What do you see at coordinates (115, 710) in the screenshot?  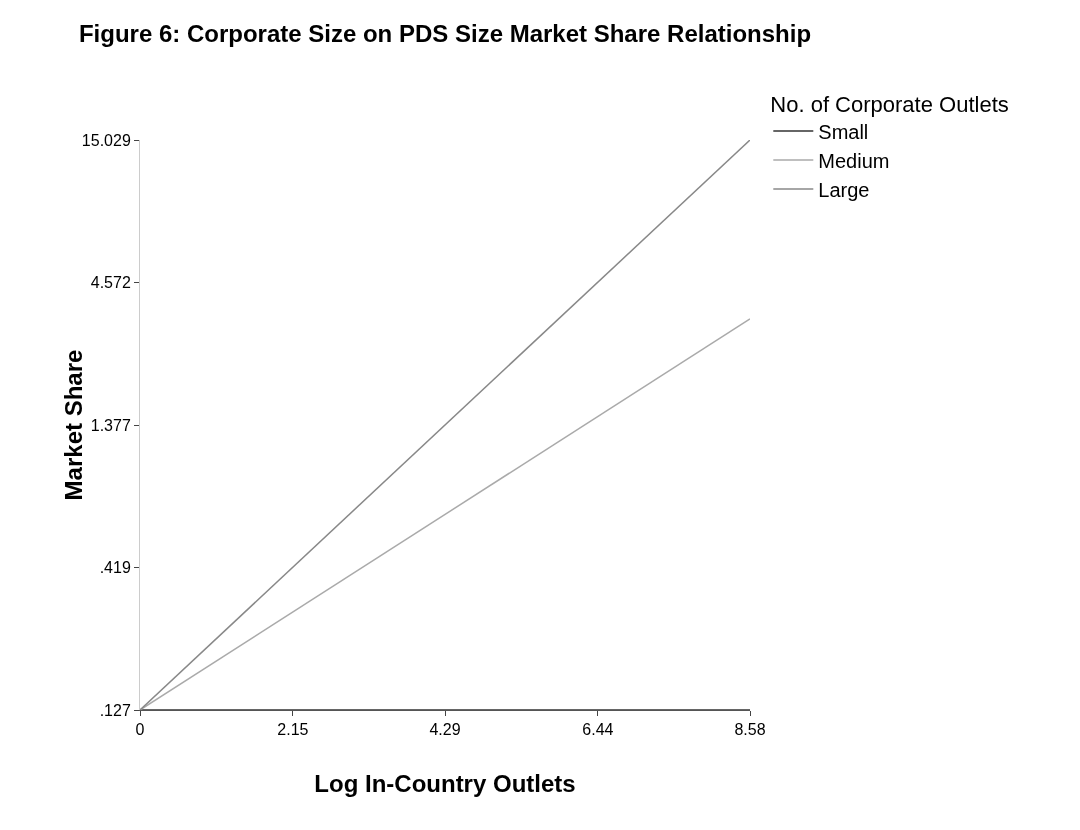 I see `y-tick-label: .127` at bounding box center [115, 710].